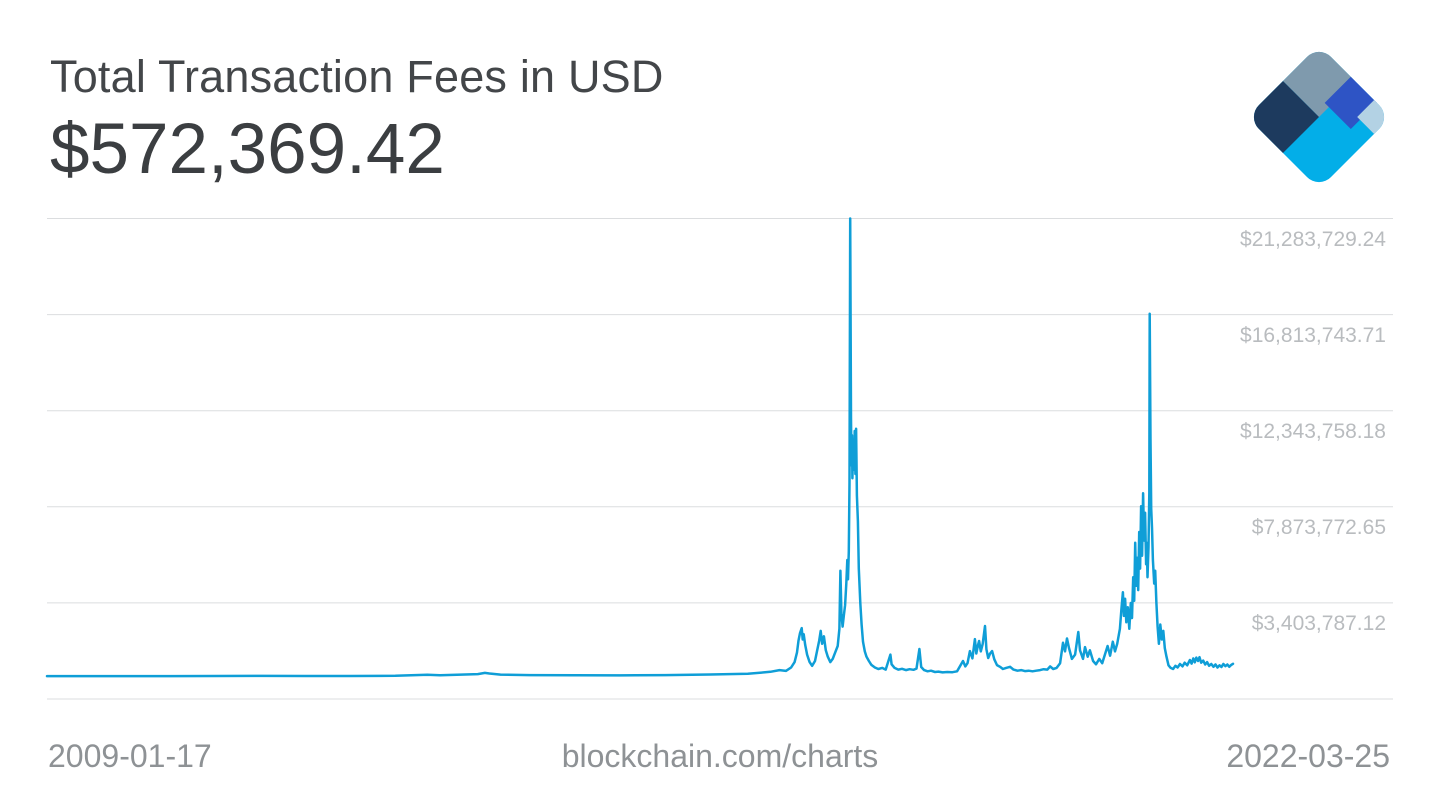 The image size is (1440, 810). I want to click on y-axis-label: $12,343,758.18, so click(1313, 431).